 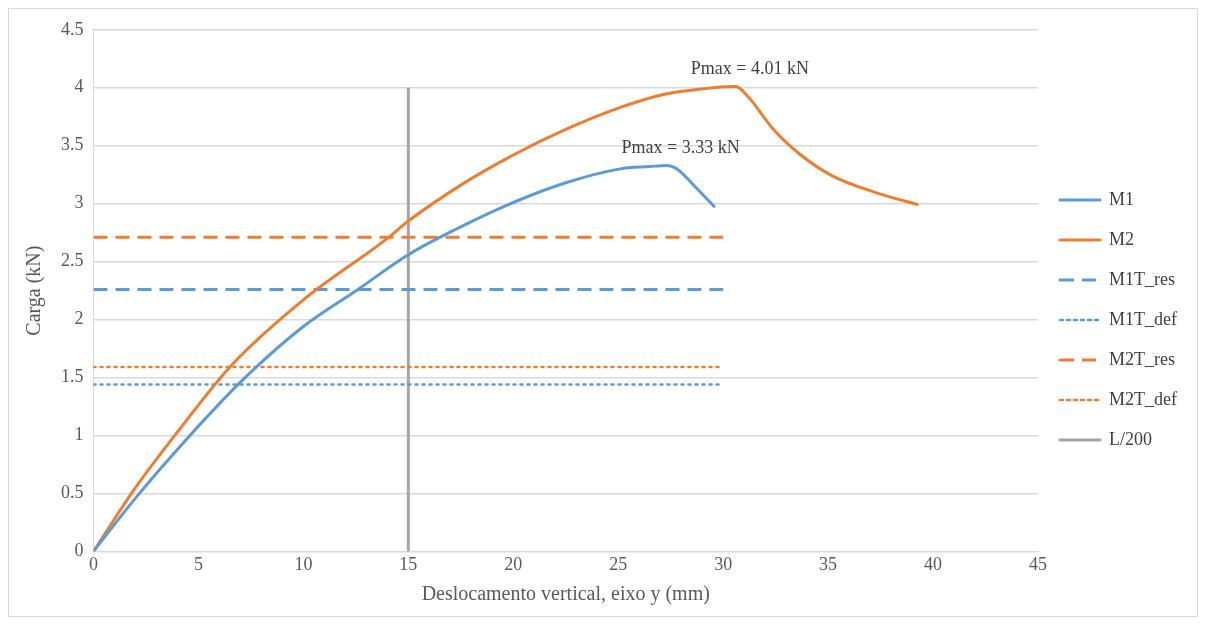 I want to click on legend-label: L/200, so click(x=1131, y=438).